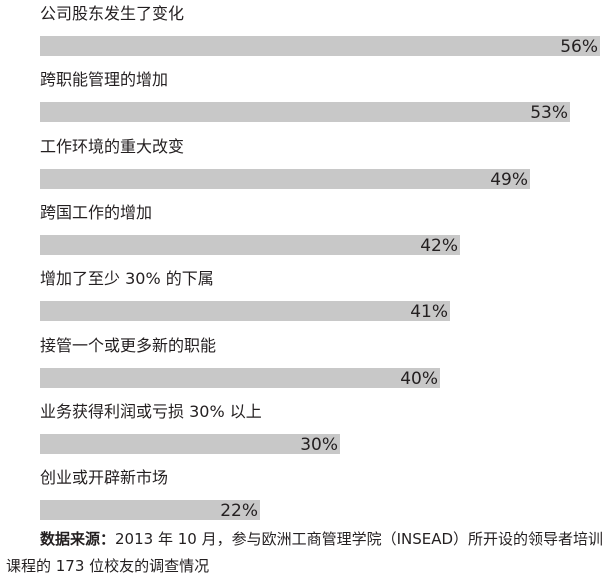 The width and height of the screenshot is (612, 588). I want to click on category-label: 接管一个或更多新的职能, so click(128, 345).